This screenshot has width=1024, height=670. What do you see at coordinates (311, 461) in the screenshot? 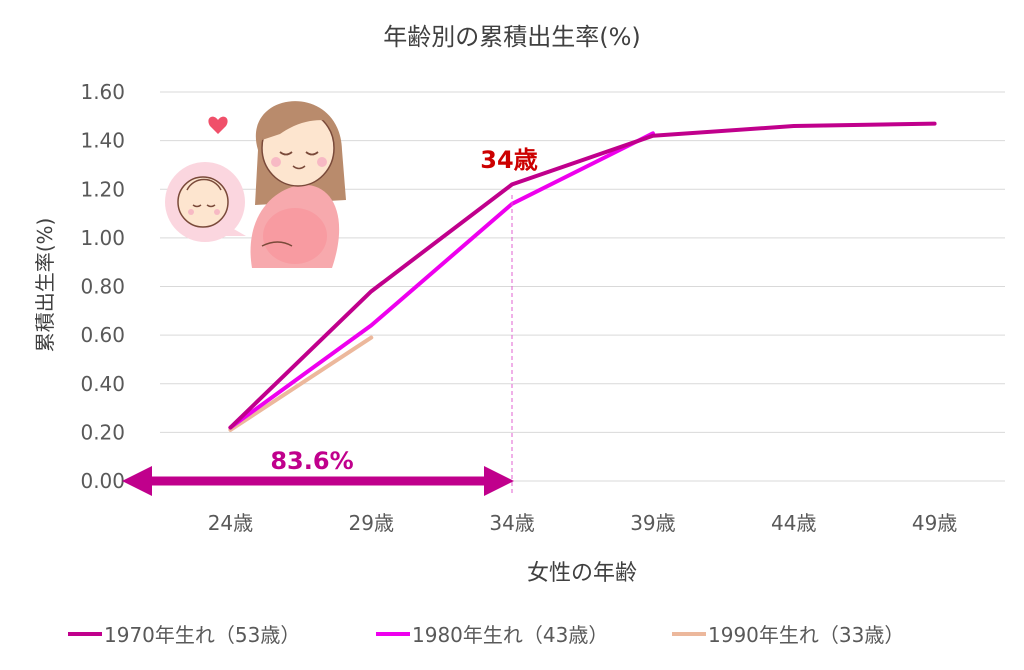
I see `share-label: 83.6%` at bounding box center [311, 461].